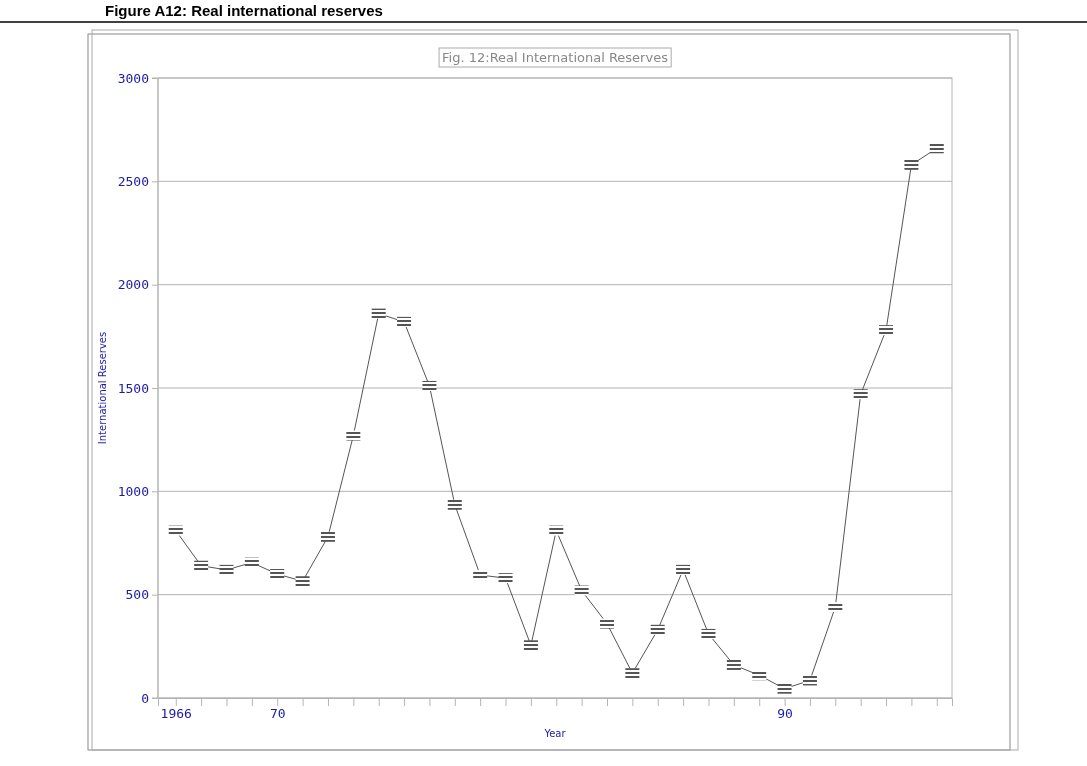  I want to click on y-tick-label: 2500, so click(133, 181).